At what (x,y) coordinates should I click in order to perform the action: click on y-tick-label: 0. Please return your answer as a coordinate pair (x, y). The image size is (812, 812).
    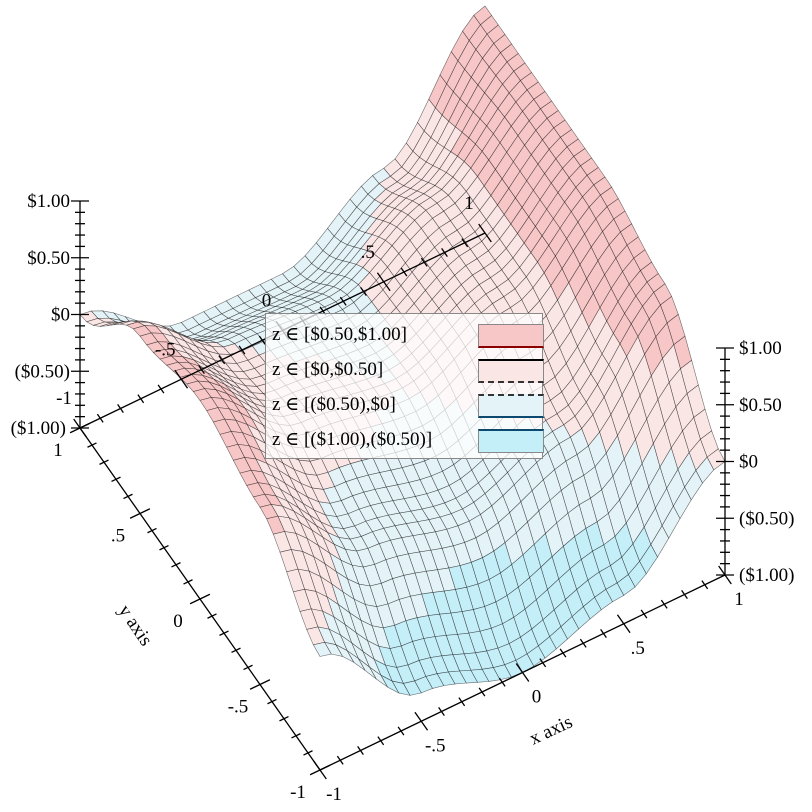
    Looking at the image, I should click on (178, 621).